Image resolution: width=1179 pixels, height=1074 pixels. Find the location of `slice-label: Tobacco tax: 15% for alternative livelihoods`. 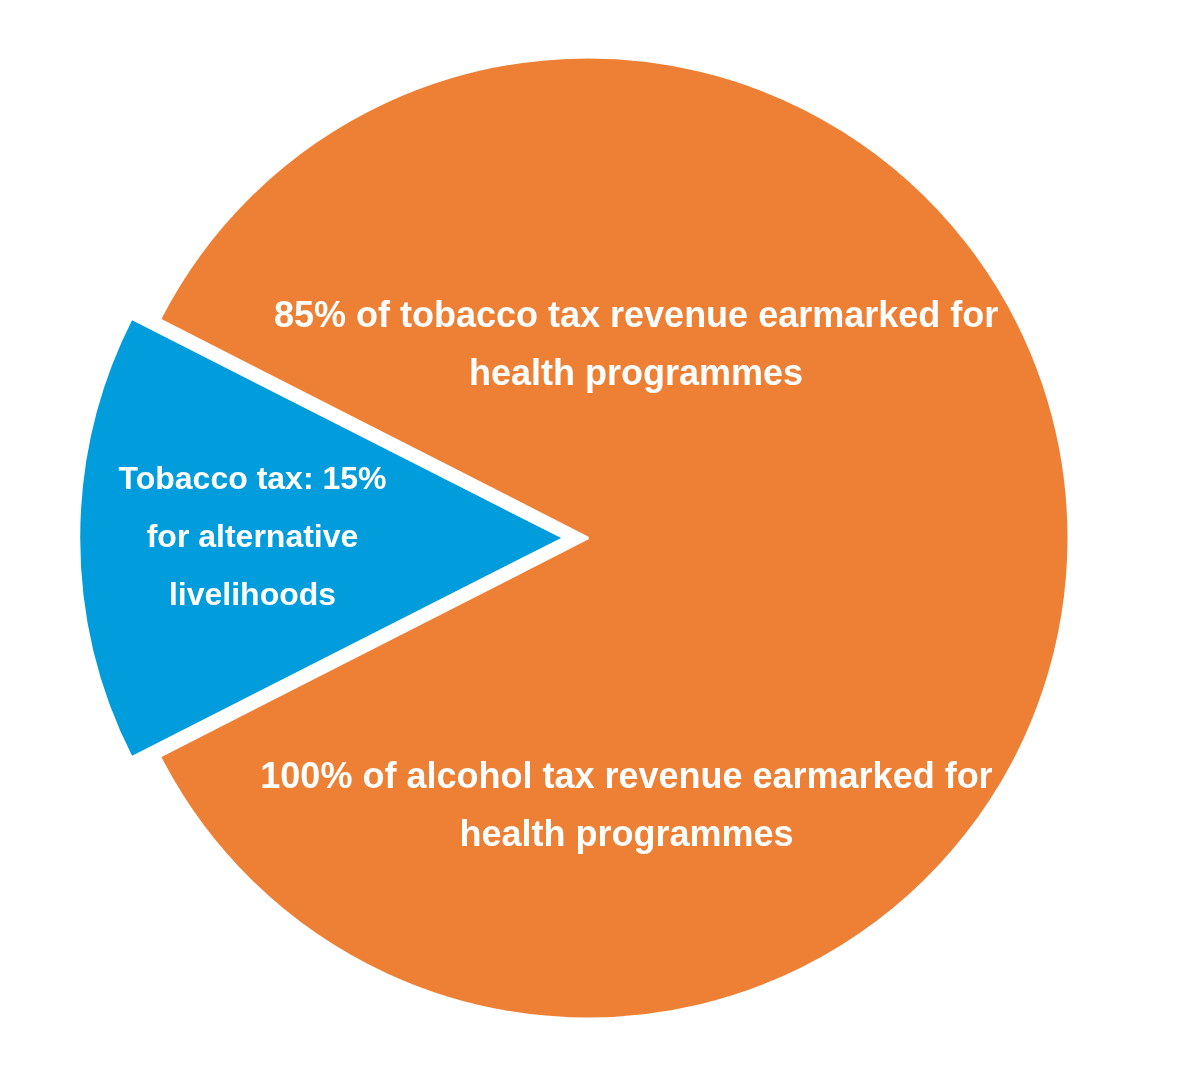

slice-label: Tobacco tax: 15% for alternative livelihoods is located at coordinates (252, 535).